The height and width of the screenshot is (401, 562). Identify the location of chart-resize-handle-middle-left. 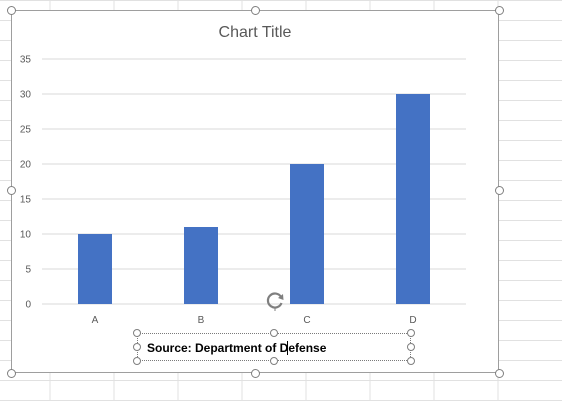
(11, 190).